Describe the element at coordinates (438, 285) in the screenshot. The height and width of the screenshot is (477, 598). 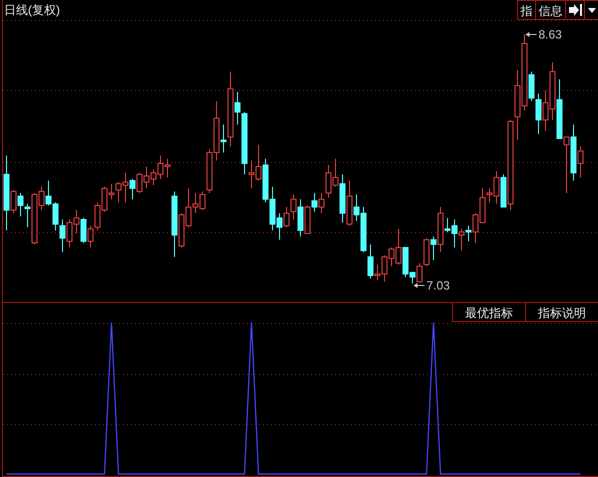
I see `annotation: 7.03` at that location.